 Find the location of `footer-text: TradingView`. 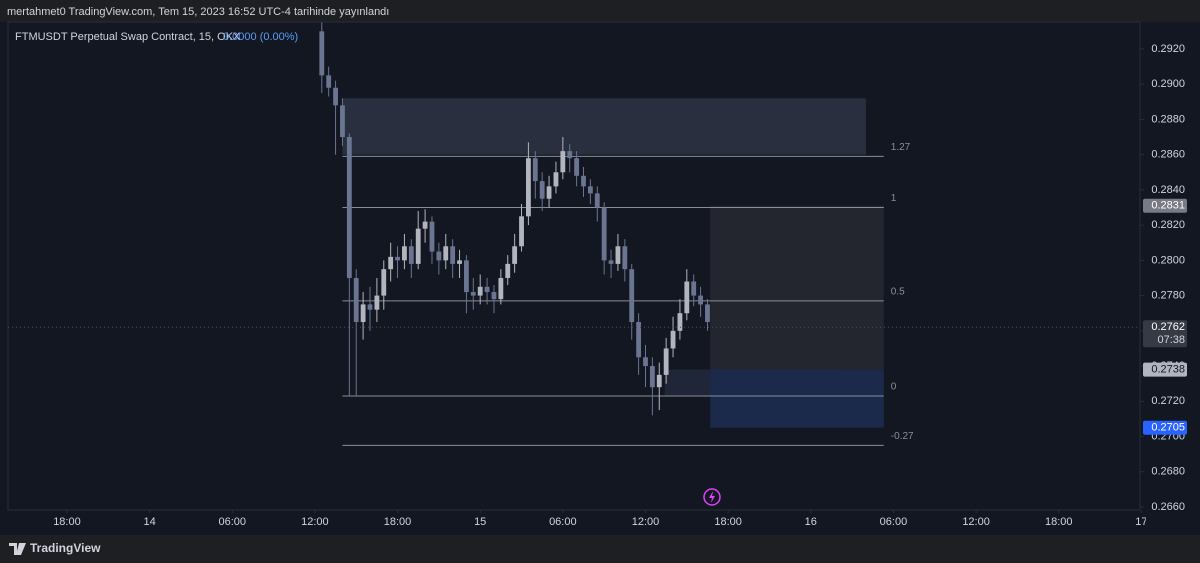

footer-text: TradingView is located at coordinates (65, 548).